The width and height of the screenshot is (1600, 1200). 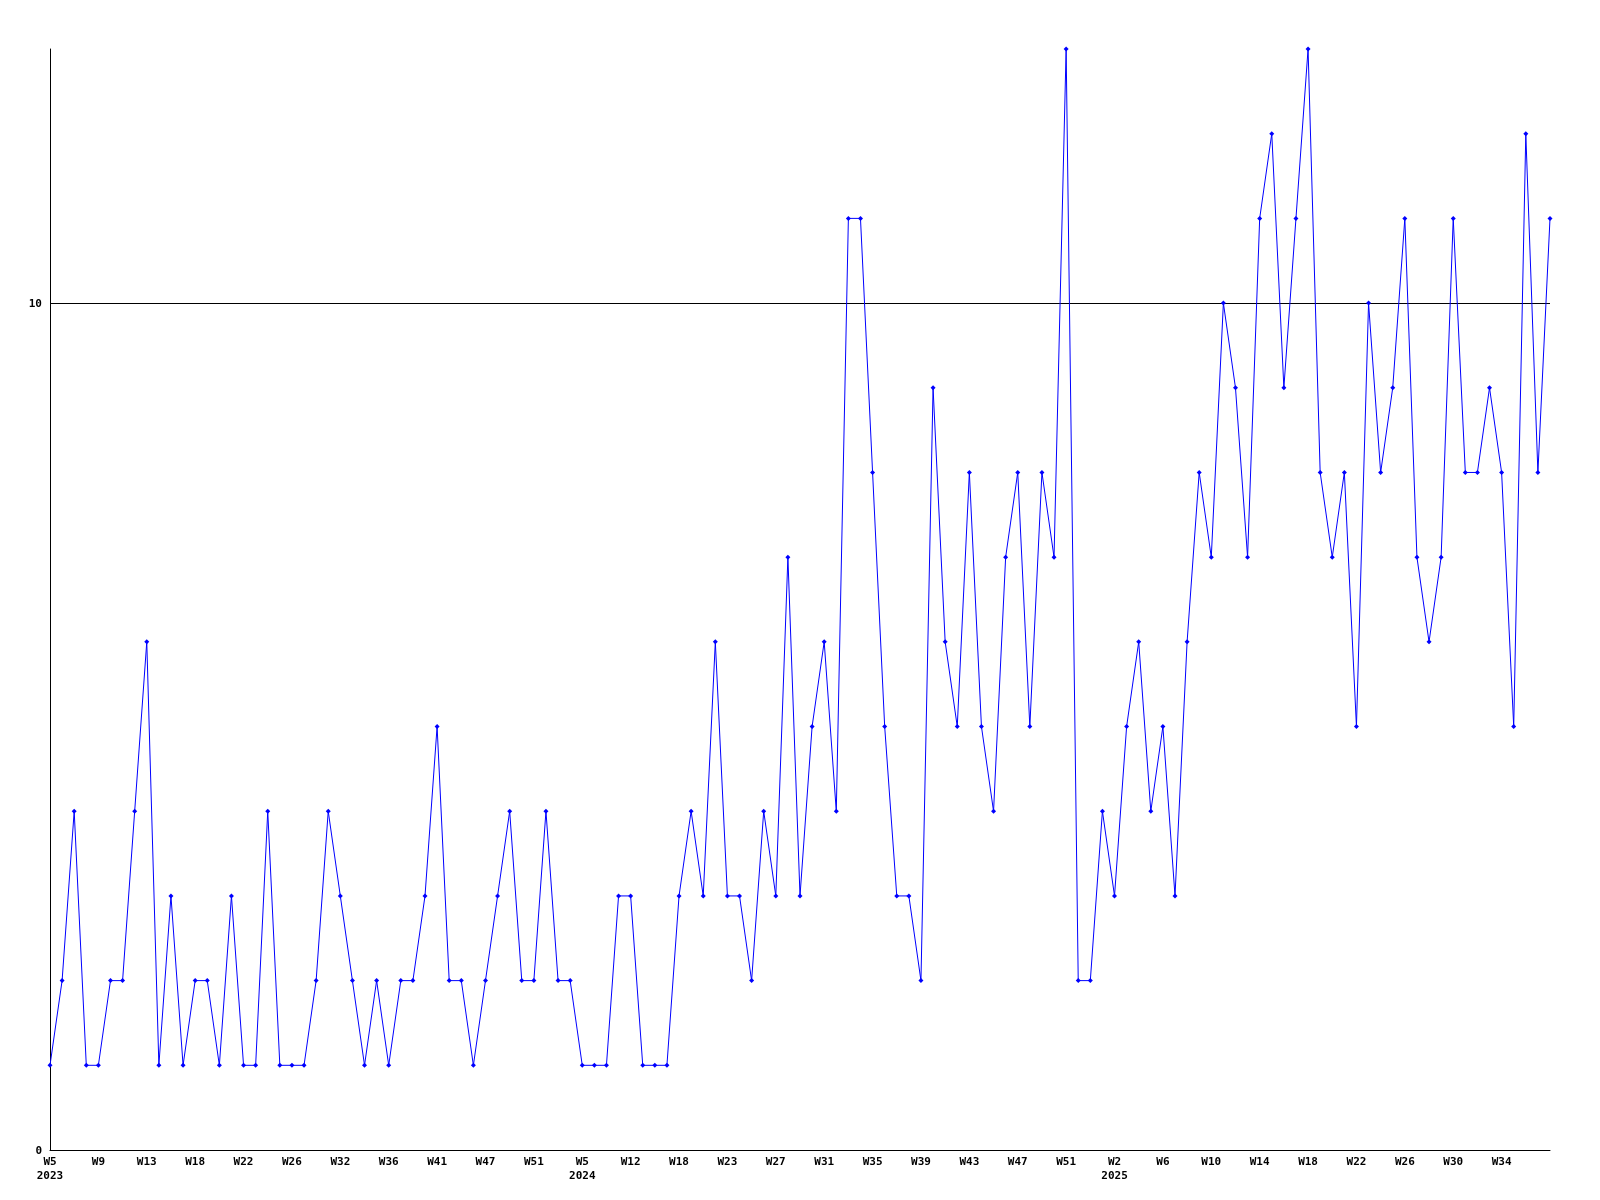 What do you see at coordinates (50, 1168) in the screenshot?
I see `x-tick-label: W5 2023` at bounding box center [50, 1168].